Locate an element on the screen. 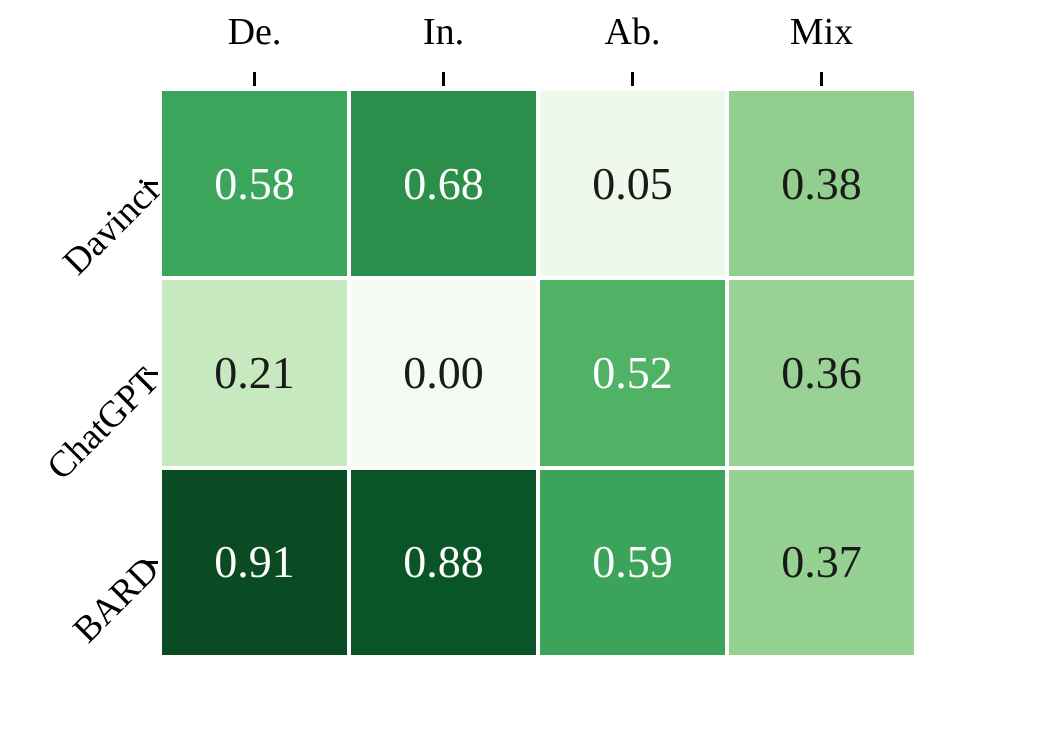  heatmap-cell: 0.68 is located at coordinates (443, 184).